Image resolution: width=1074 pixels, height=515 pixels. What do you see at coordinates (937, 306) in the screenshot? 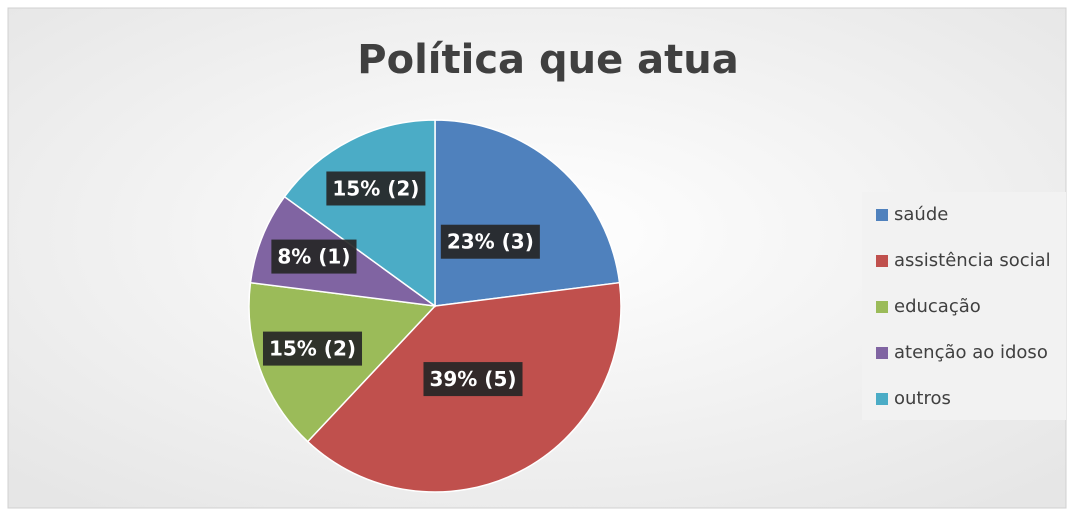
I see `legend-label: educação` at bounding box center [937, 306].